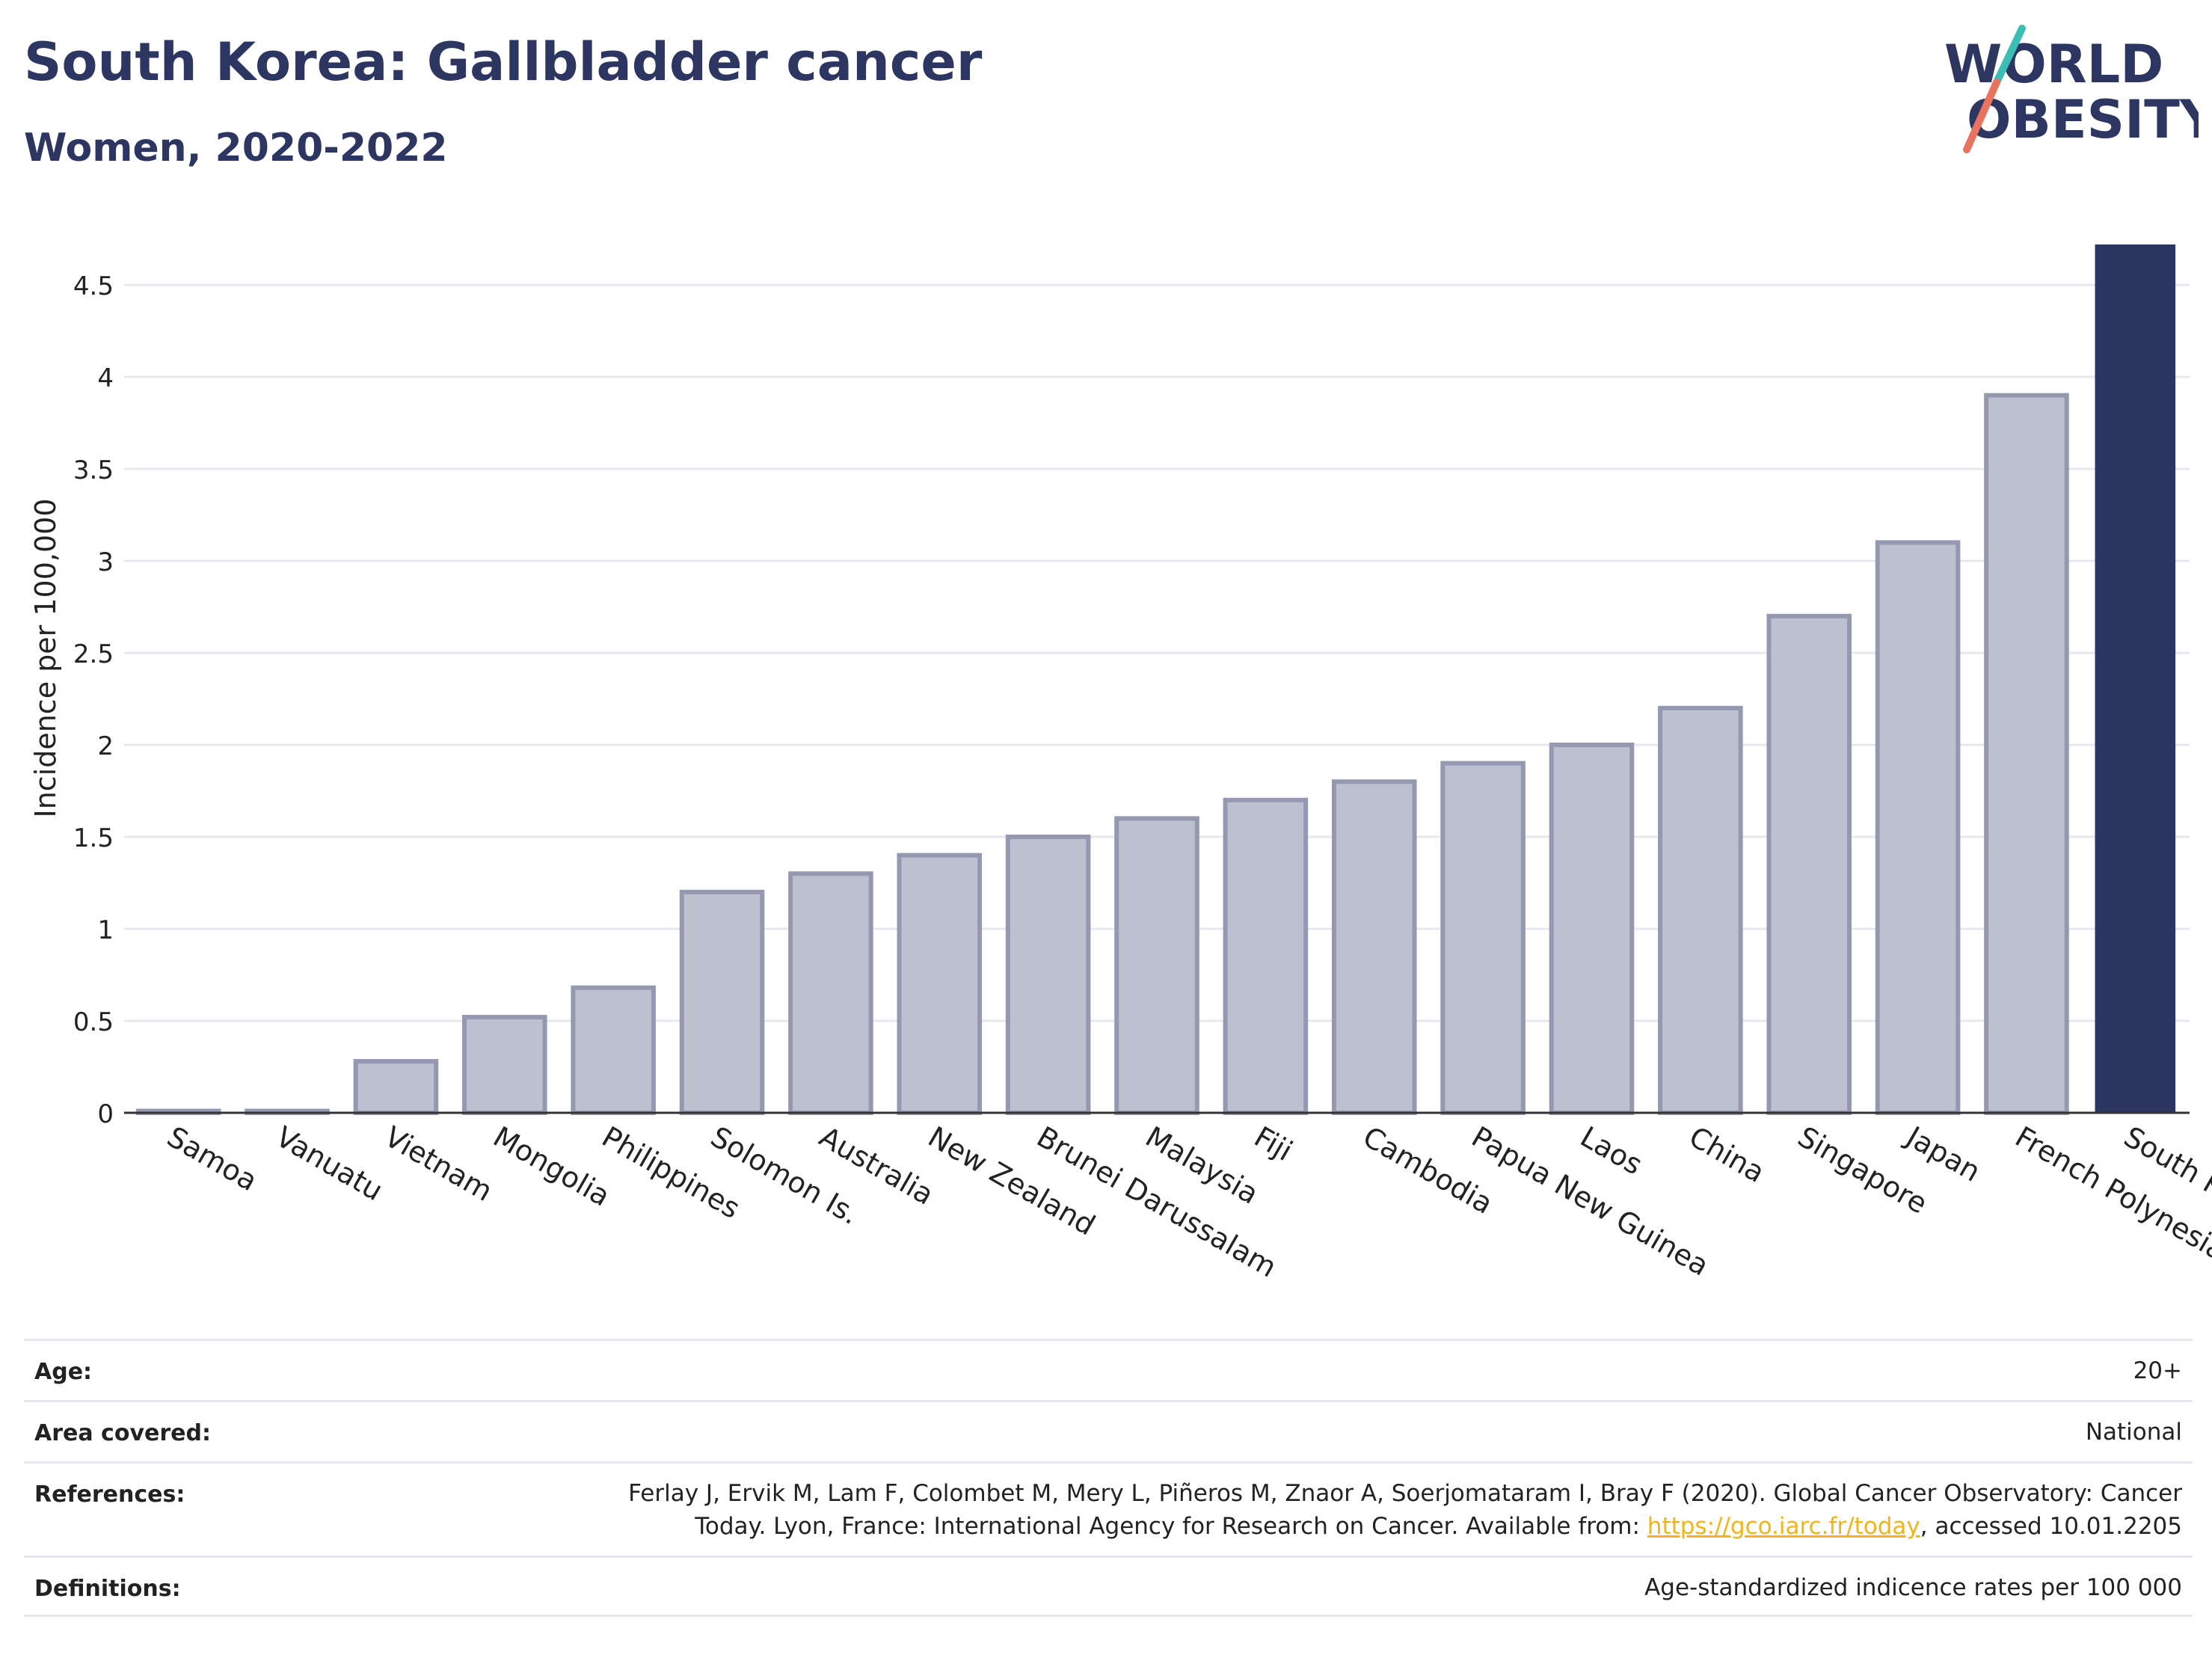  What do you see at coordinates (438, 1164) in the screenshot?
I see `x-tick-label: Vietnam` at bounding box center [438, 1164].